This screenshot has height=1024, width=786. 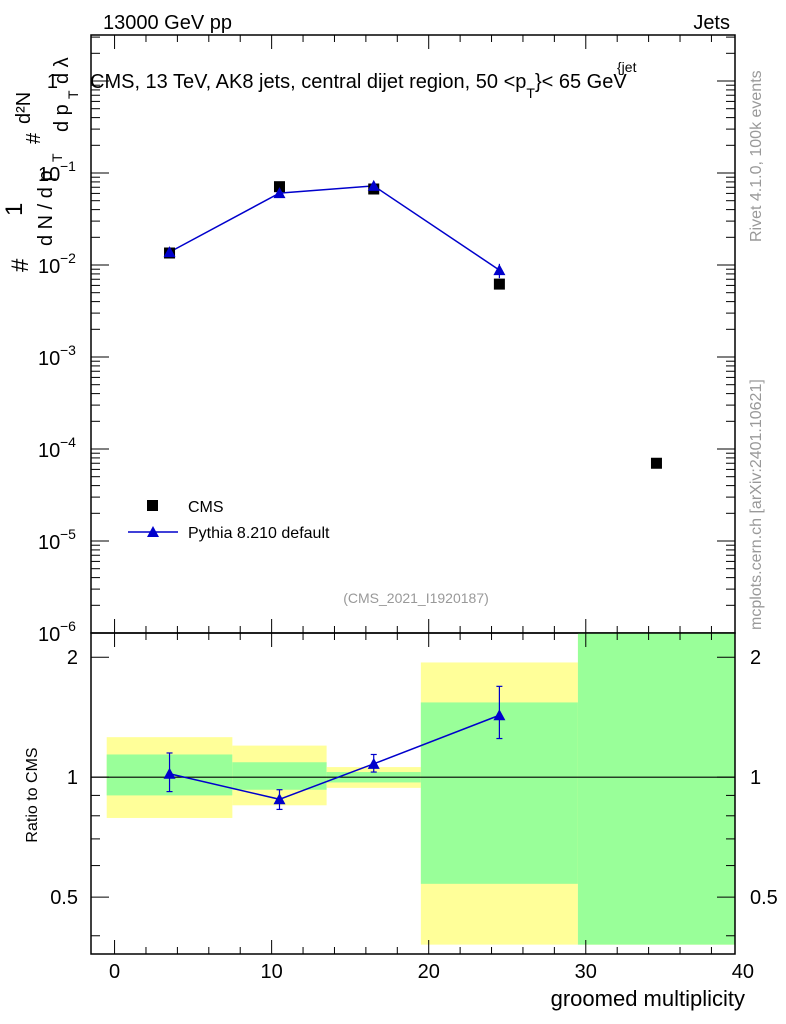 What do you see at coordinates (711, 23) in the screenshot?
I see `header-right: Jets` at bounding box center [711, 23].